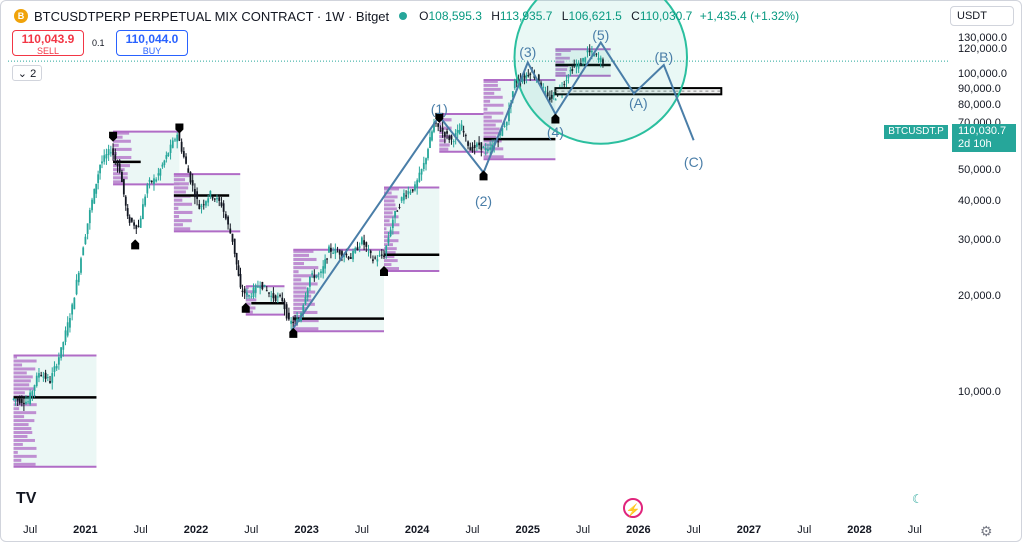 This screenshot has height=544, width=1024. Describe the element at coordinates (196, 530) in the screenshot. I see `time-tick-label: 2022` at that location.